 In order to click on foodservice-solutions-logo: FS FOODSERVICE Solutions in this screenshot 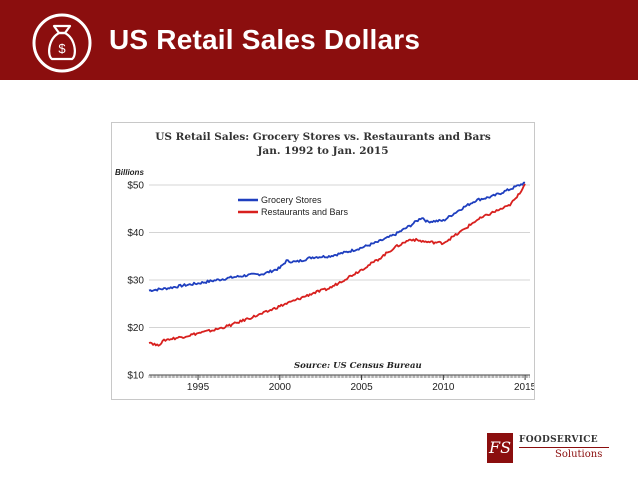, I will do `click(552, 450)`.